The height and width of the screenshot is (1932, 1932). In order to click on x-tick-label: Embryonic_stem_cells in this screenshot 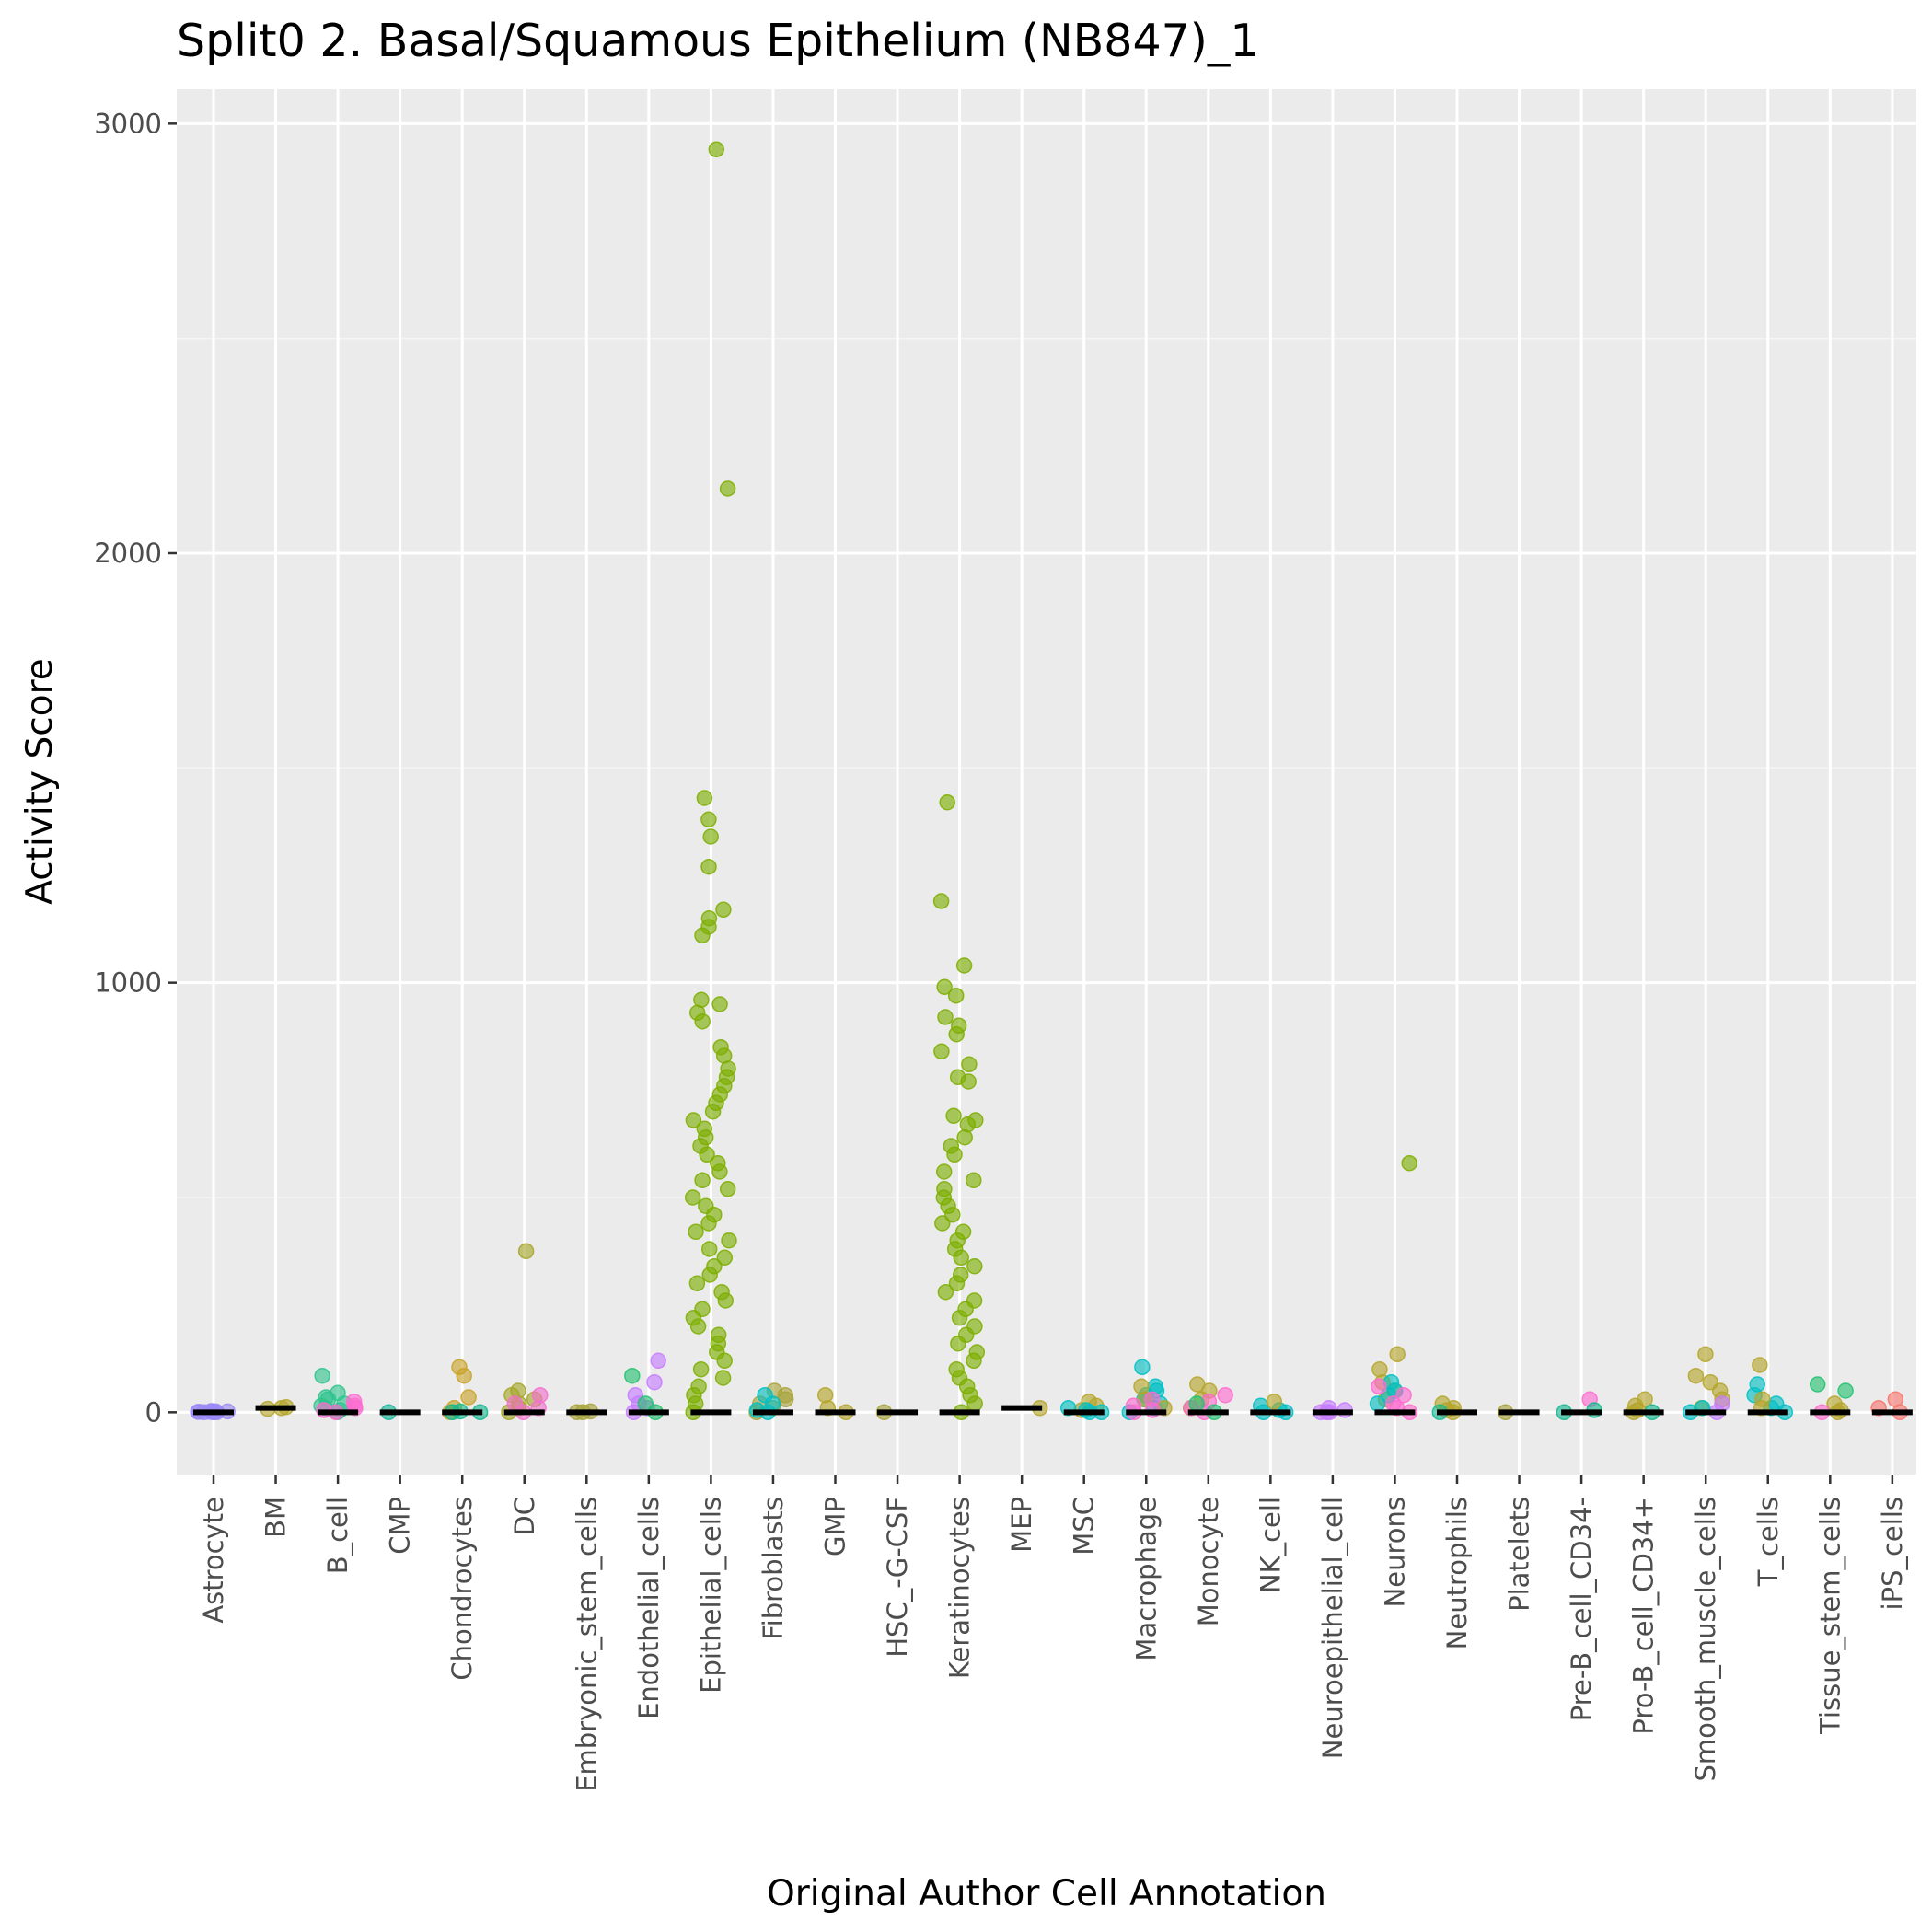, I will do `click(587, 1645)`.